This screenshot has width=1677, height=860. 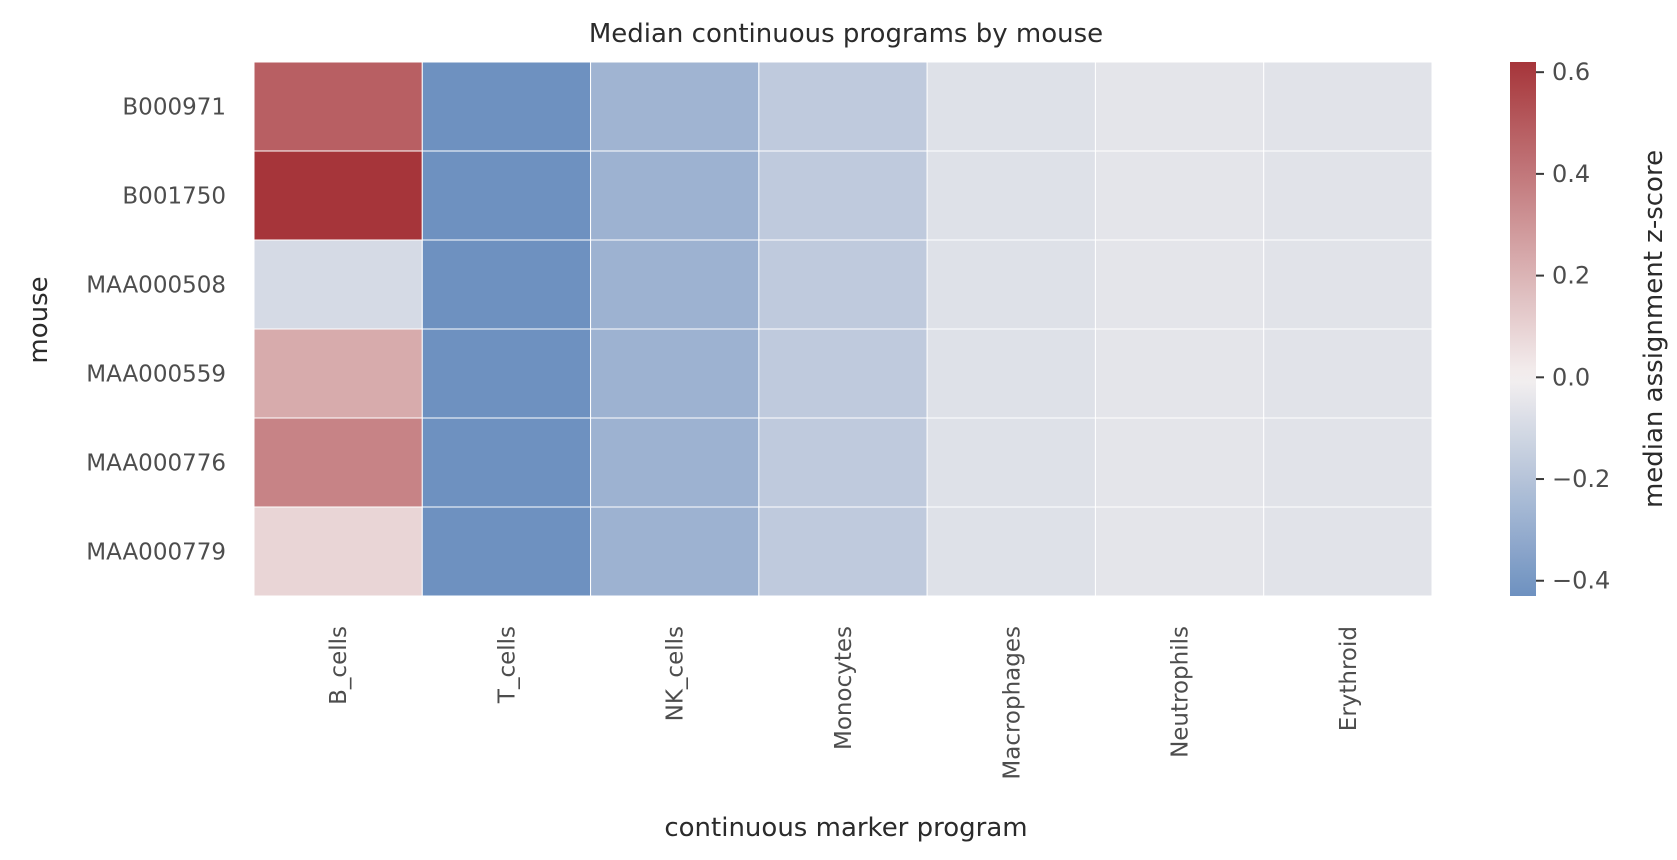 What do you see at coordinates (338, 462) in the screenshot?
I see `heatmap-cell-MAA000776-B_cells` at bounding box center [338, 462].